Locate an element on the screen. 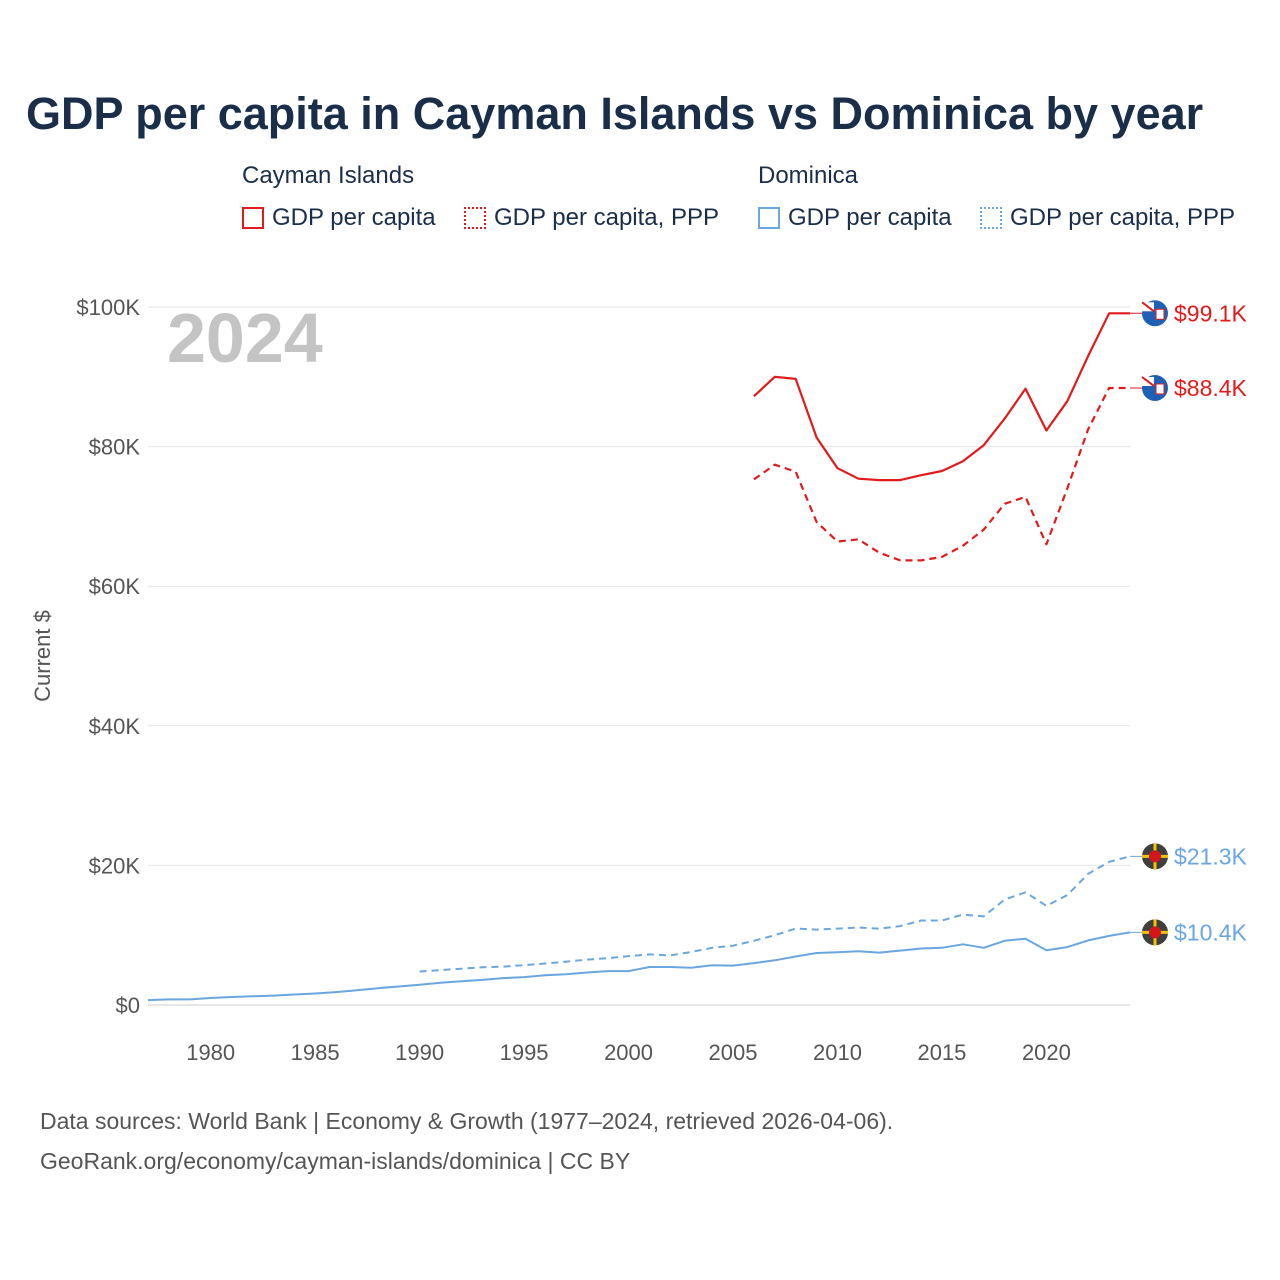 The image size is (1280, 1280). legend-group-cayman-islands: Cayman Islands is located at coordinates (328, 175).